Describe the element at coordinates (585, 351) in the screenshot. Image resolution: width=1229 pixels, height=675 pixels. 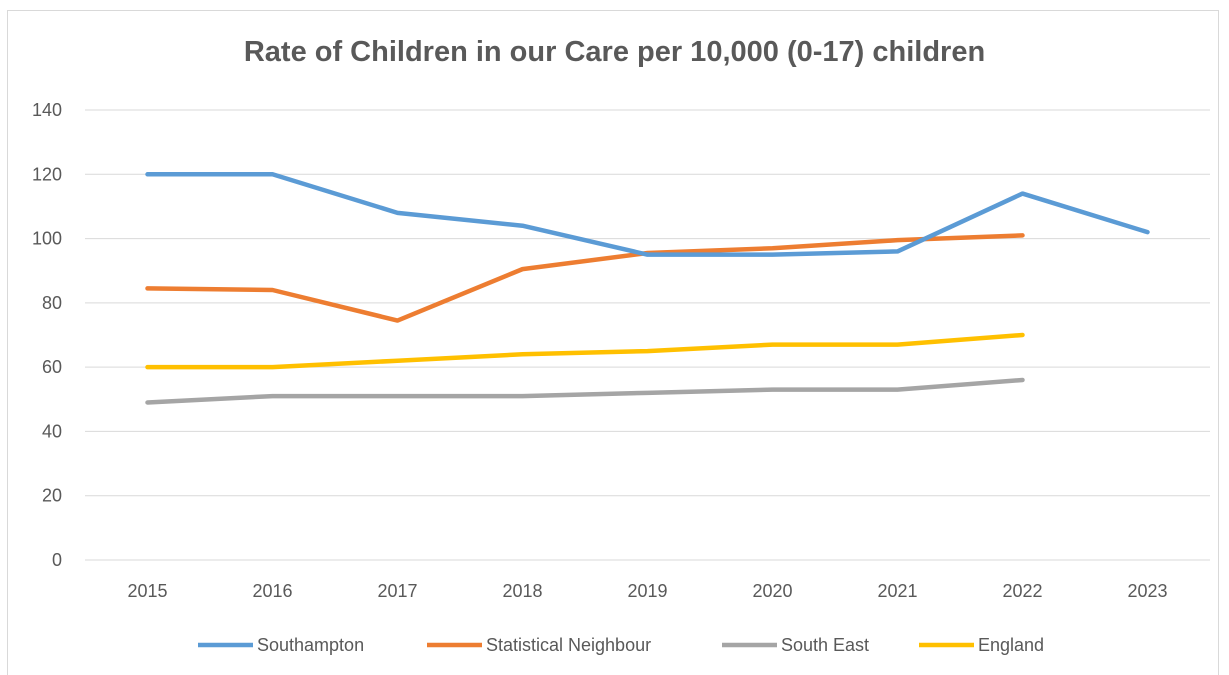
I see `series-line-england` at that location.